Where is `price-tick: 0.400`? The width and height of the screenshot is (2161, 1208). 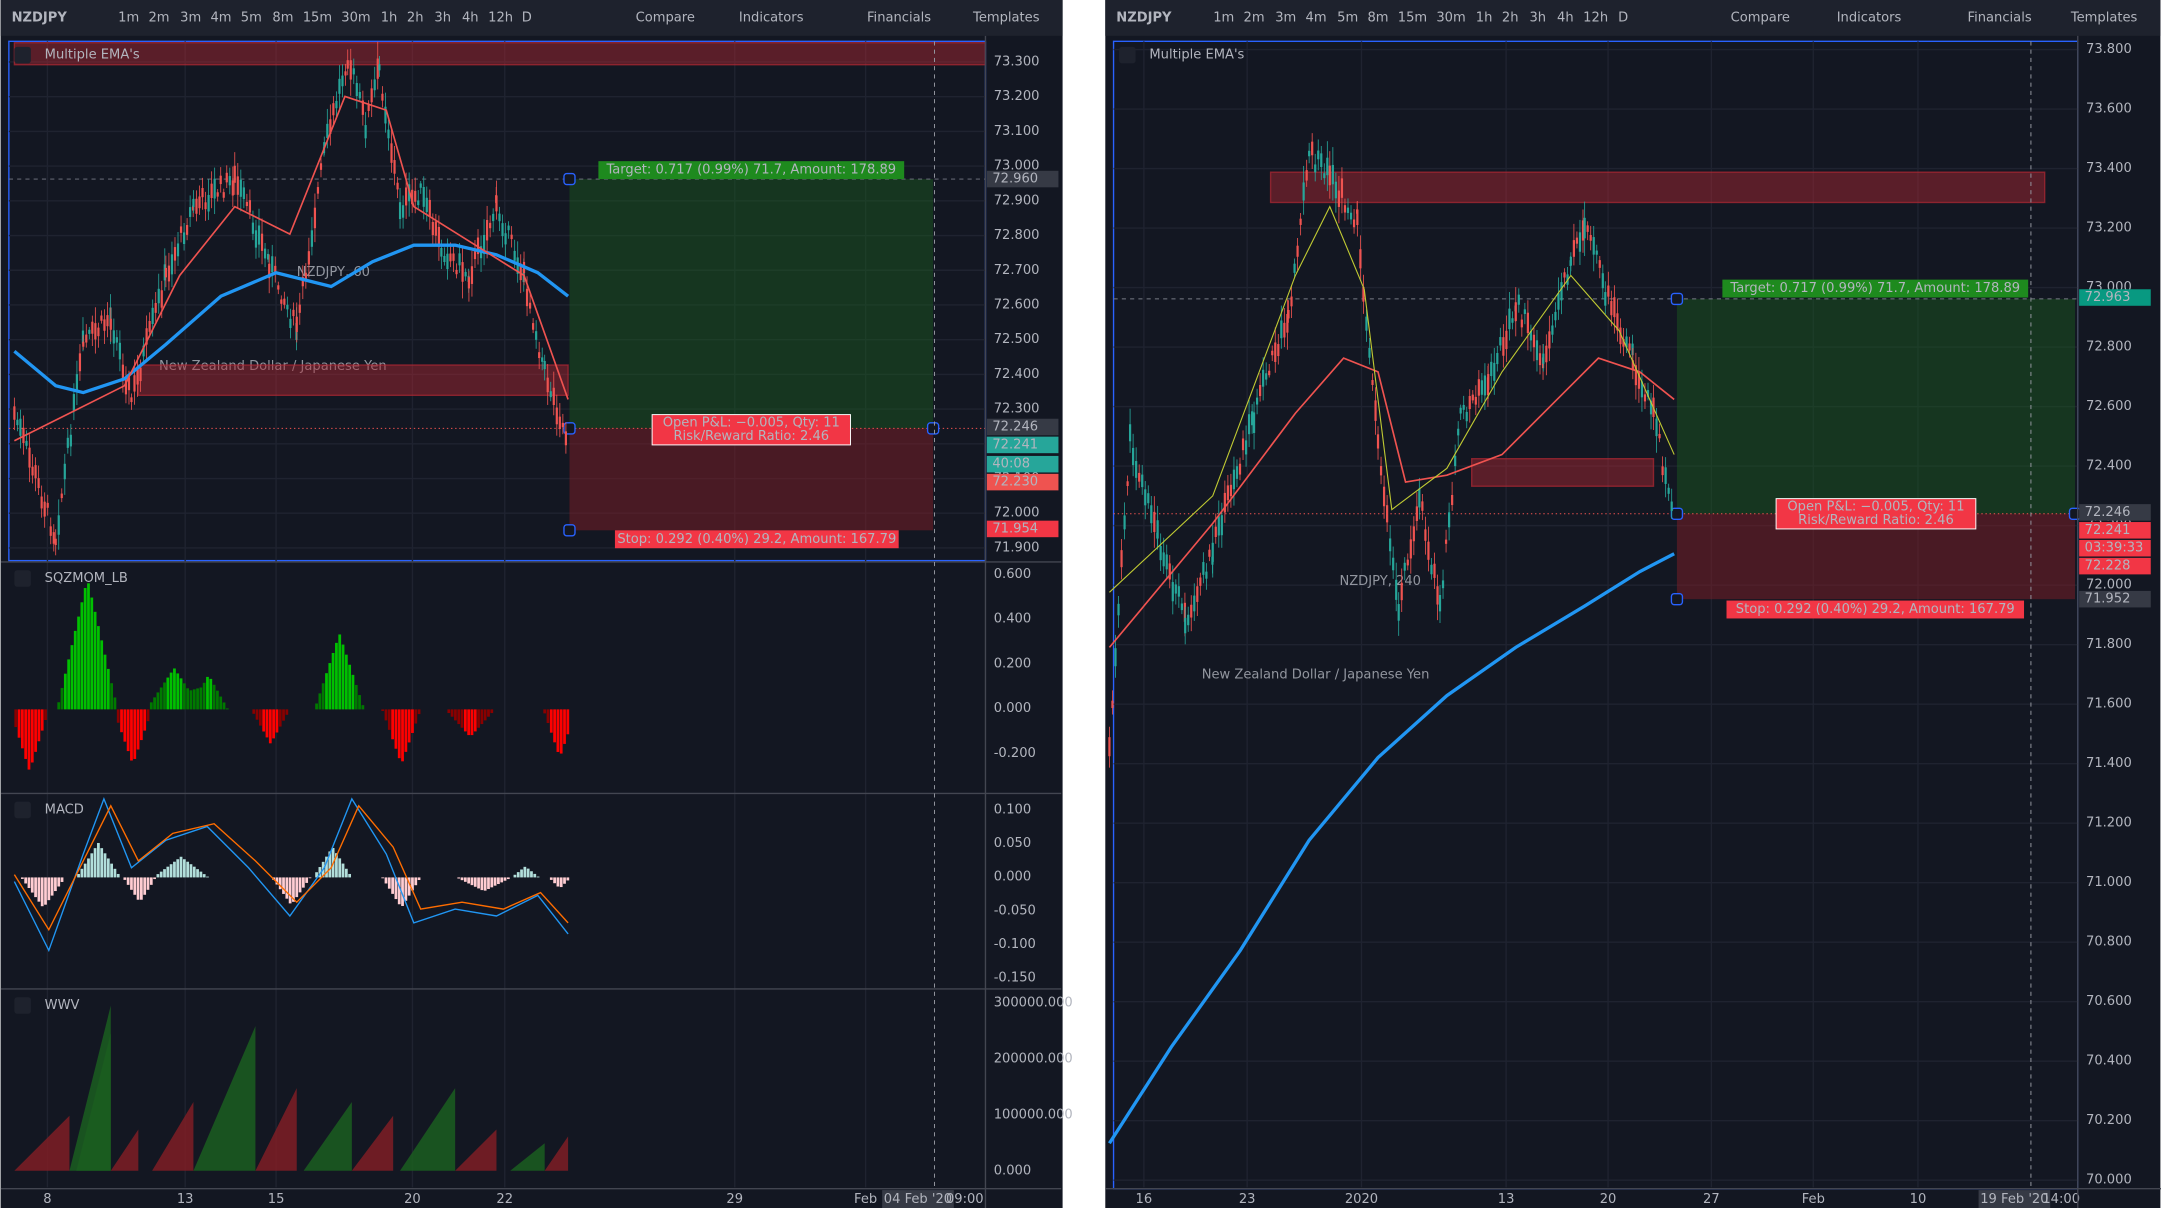
price-tick: 0.400 is located at coordinates (1012, 619).